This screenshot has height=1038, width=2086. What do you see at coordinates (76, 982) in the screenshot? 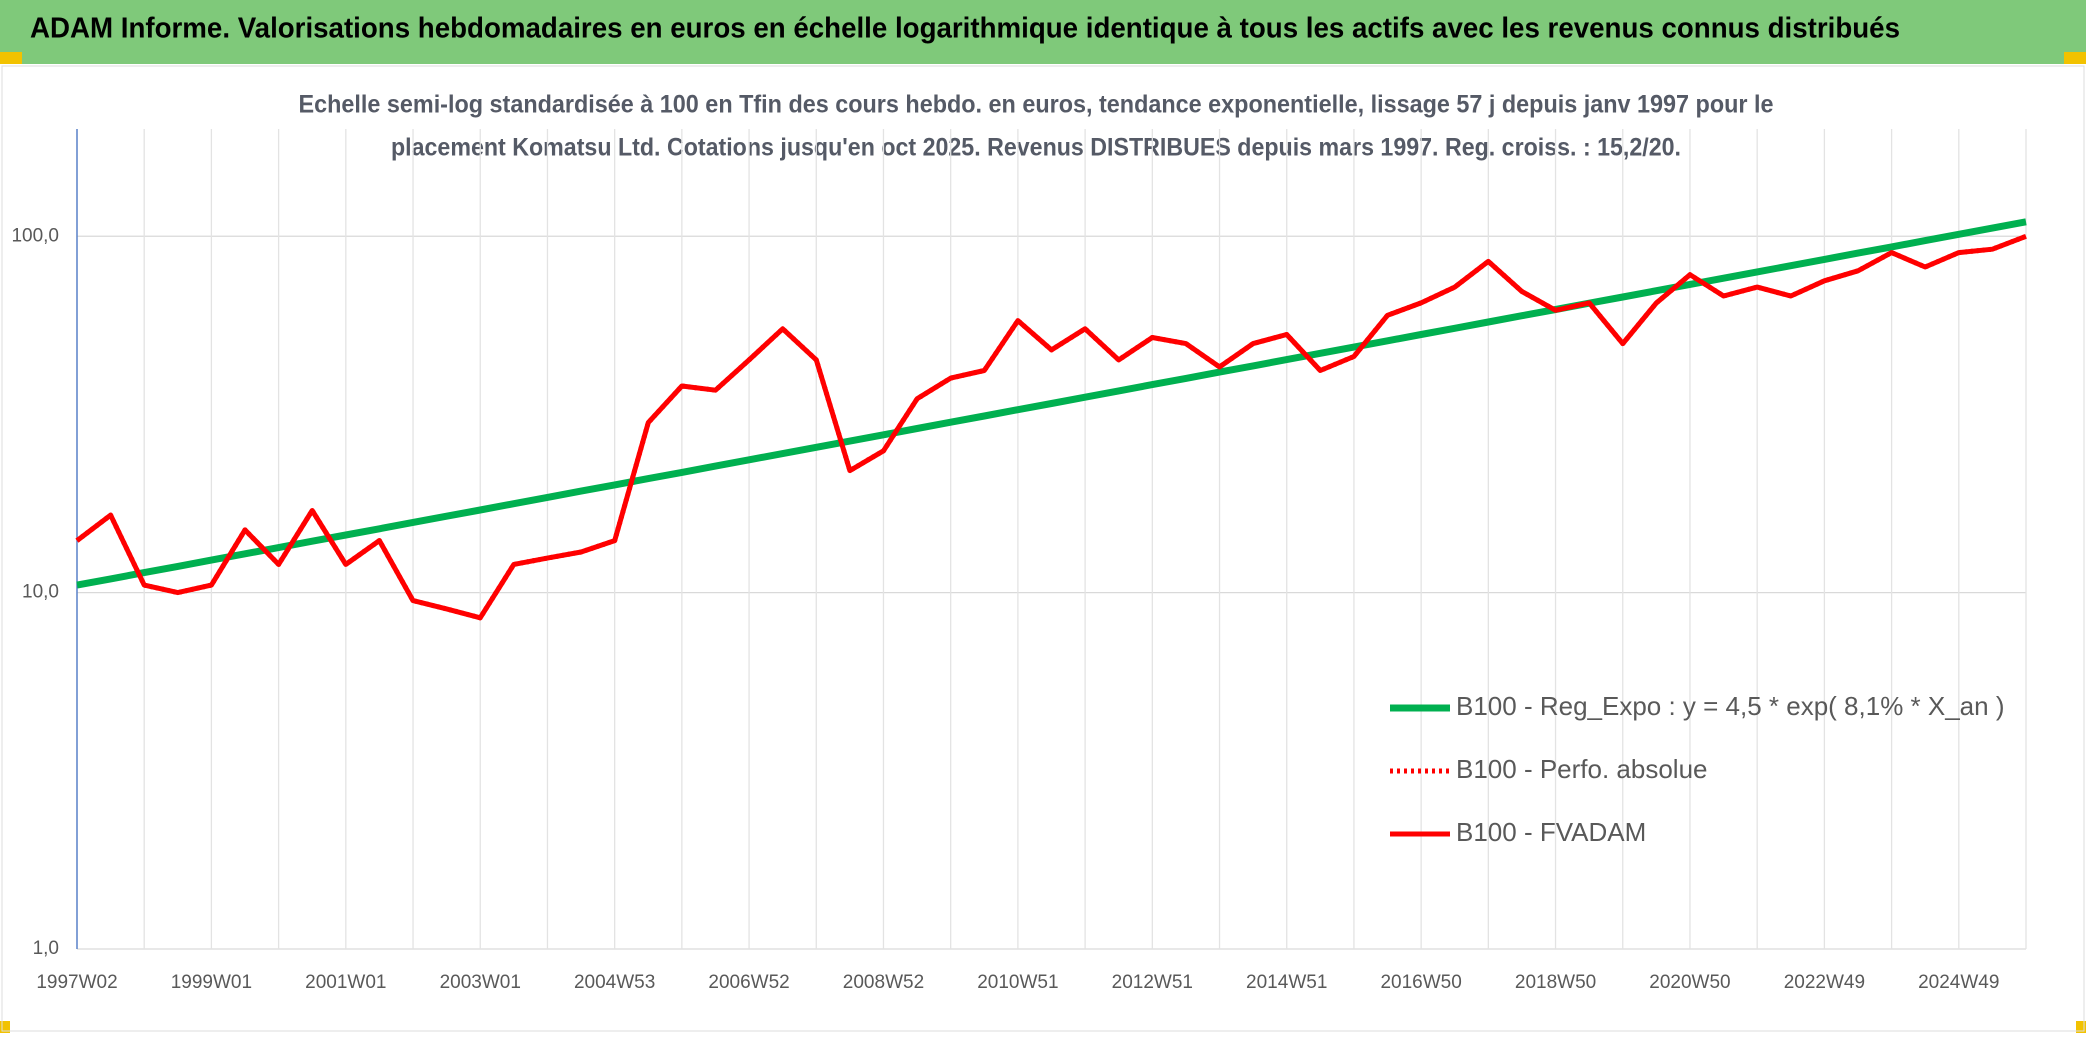
I see `x-tick-label: 1997W02` at bounding box center [76, 982].